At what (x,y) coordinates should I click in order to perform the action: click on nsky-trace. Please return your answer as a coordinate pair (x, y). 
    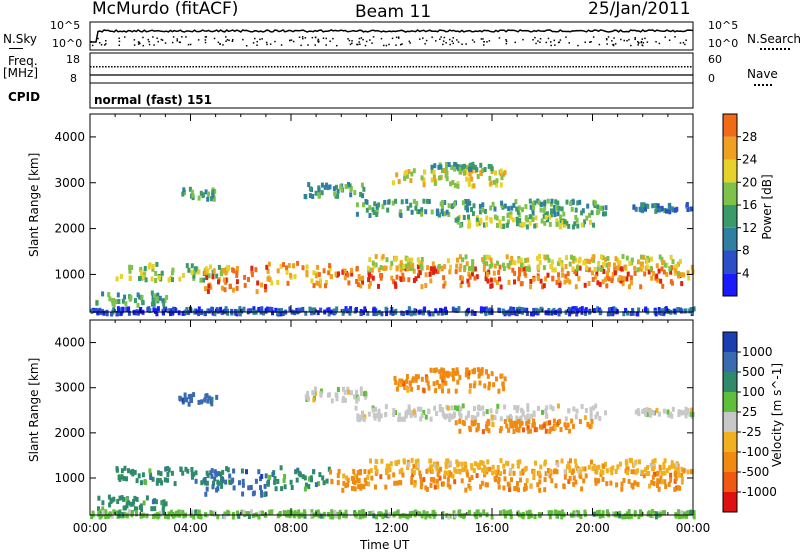
    Looking at the image, I should click on (392, 38).